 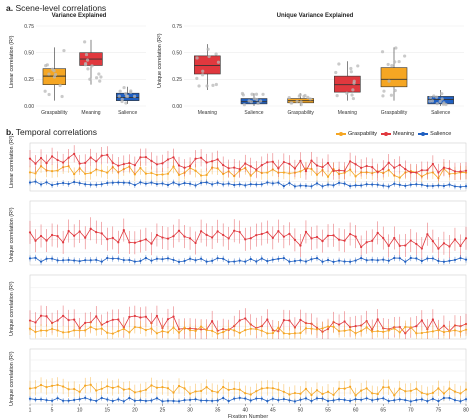 What do you see at coordinates (411, 411) in the screenshot?
I see `x-tick-label: 70` at bounding box center [411, 411].